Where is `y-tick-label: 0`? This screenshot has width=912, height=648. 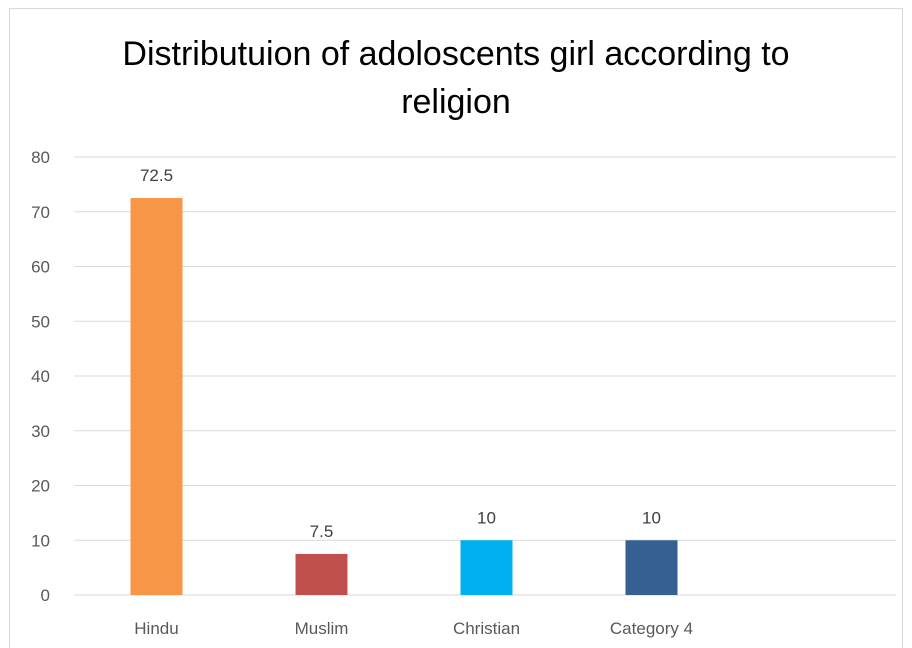 y-tick-label: 0 is located at coordinates (45, 595).